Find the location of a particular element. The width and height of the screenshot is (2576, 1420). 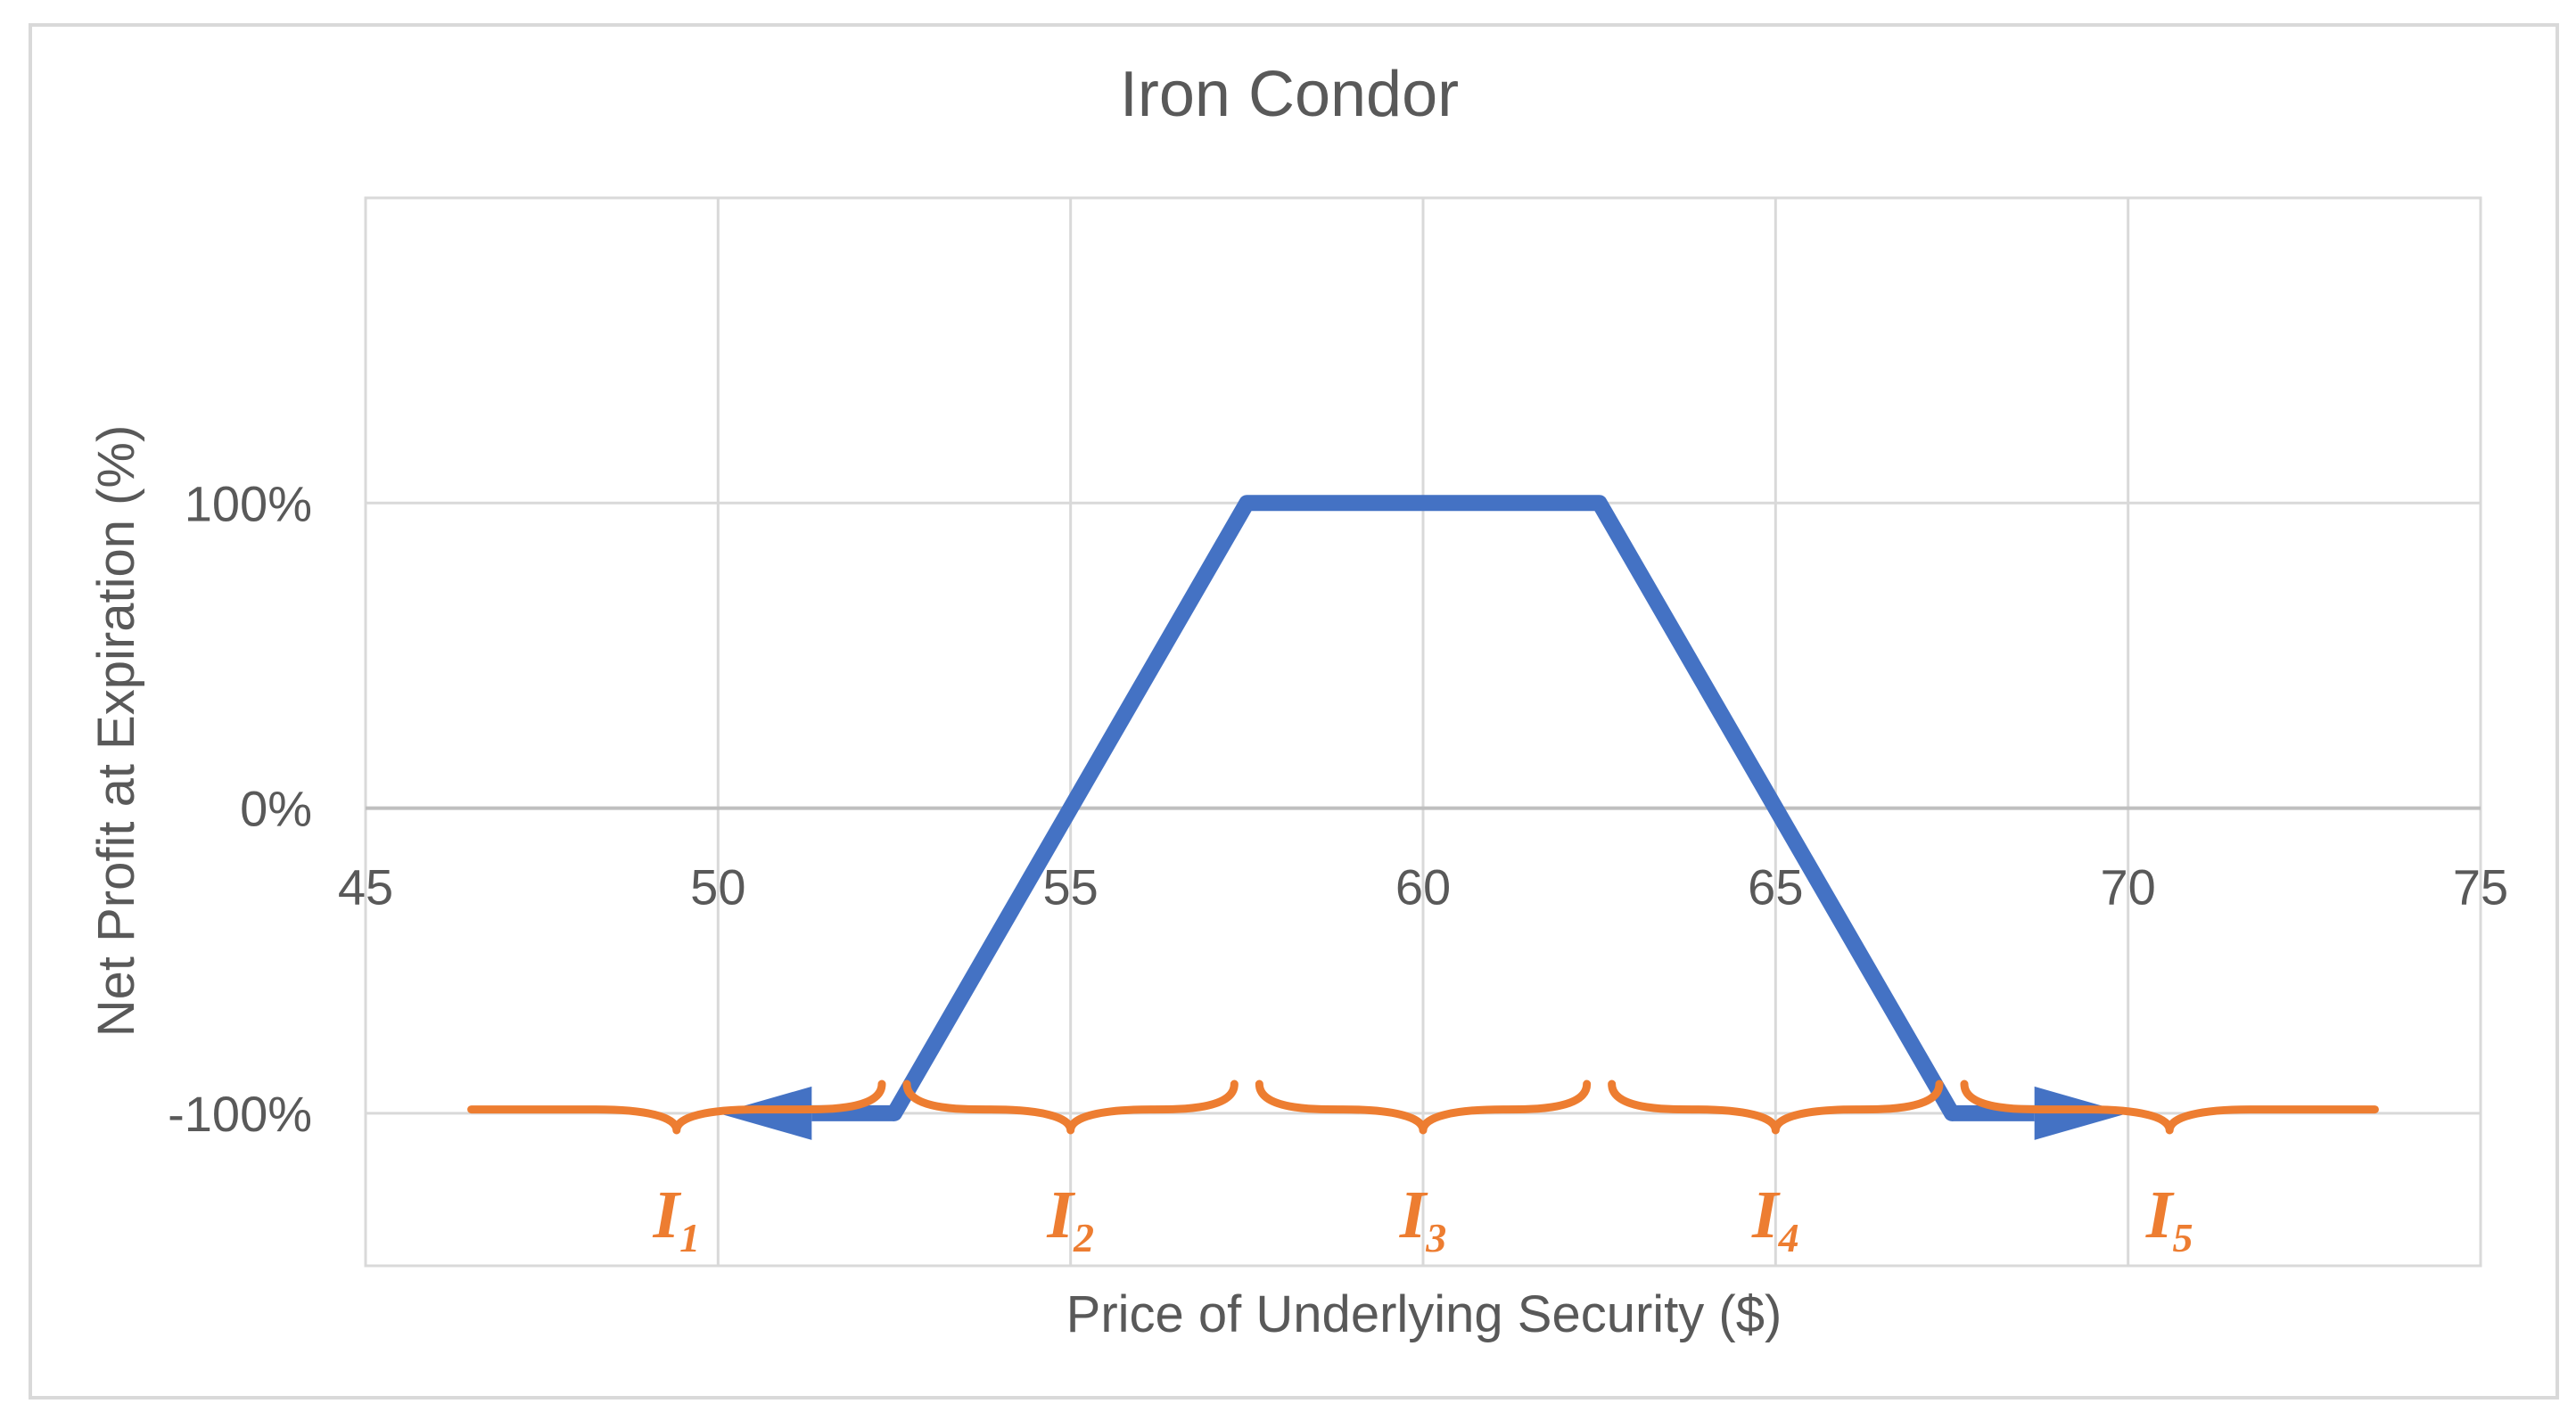

y-axis-label: Net Profit at Expiration (%) is located at coordinates (116, 731).